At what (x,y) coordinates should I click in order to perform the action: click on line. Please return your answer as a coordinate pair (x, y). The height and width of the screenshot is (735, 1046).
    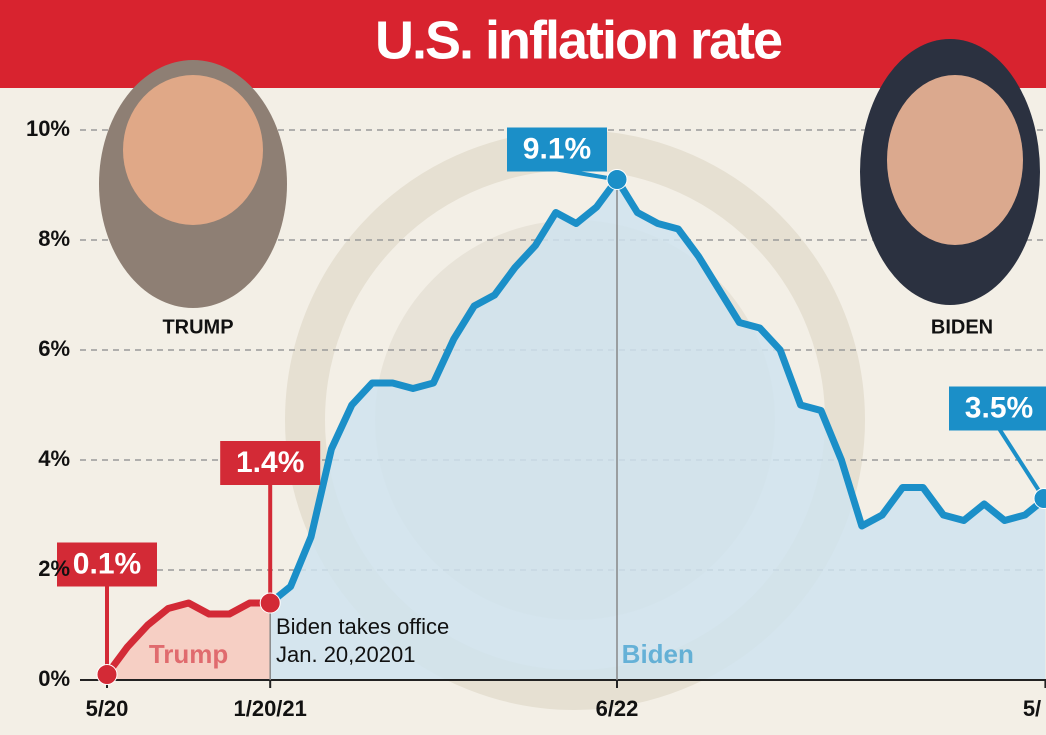
    Looking at the image, I should click on (187, 638).